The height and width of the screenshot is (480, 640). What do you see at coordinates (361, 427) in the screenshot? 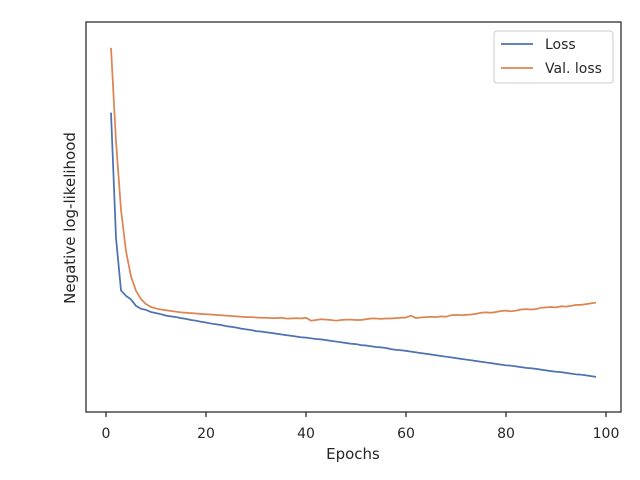
I see `x-axis: 0 20 40 60 80 100` at bounding box center [361, 427].